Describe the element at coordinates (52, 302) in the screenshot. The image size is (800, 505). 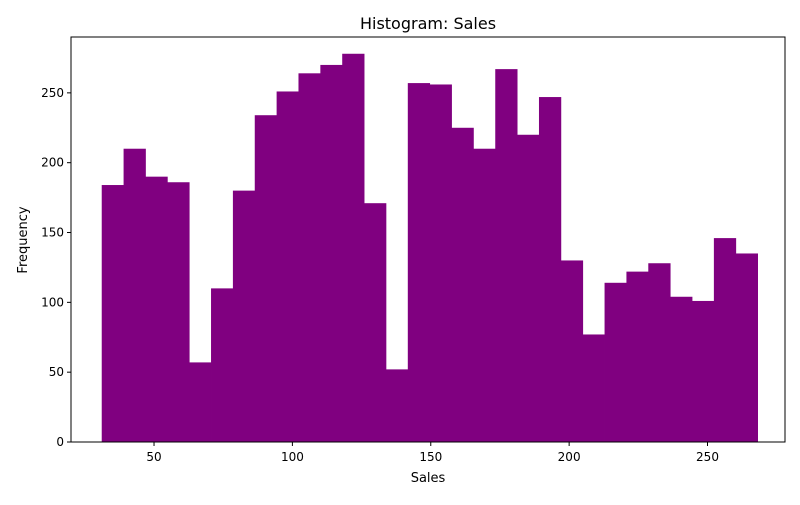
I see `y-tick-label: 100` at that location.